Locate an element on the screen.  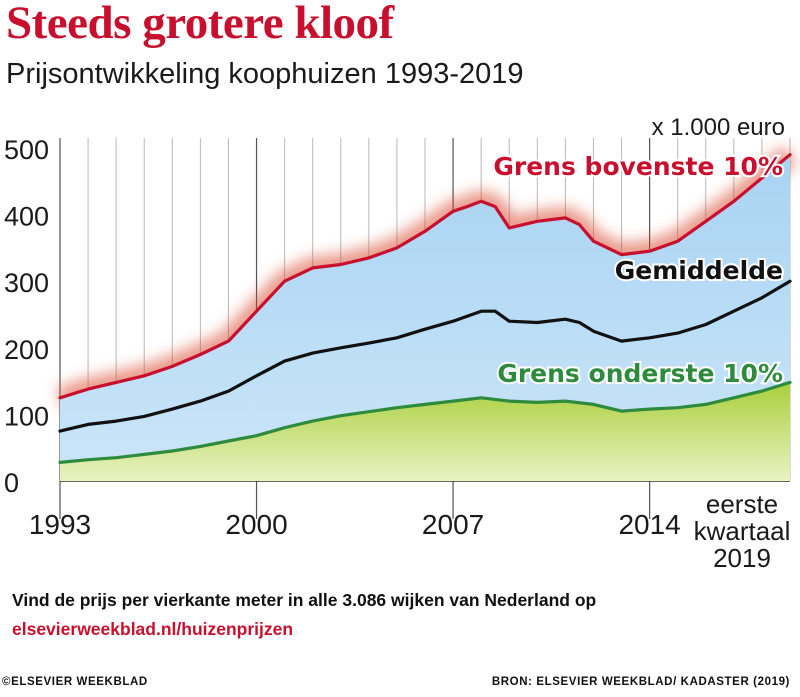
y-tick-label: 200 is located at coordinates (26, 350).